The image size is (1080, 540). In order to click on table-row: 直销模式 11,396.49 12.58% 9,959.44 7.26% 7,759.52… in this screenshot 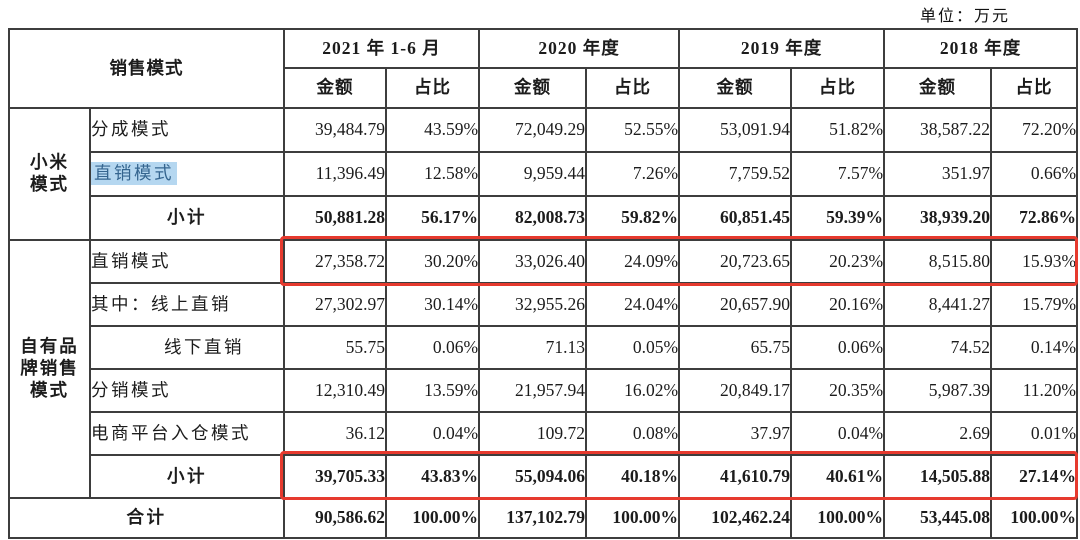, I will do `click(544, 174)`.